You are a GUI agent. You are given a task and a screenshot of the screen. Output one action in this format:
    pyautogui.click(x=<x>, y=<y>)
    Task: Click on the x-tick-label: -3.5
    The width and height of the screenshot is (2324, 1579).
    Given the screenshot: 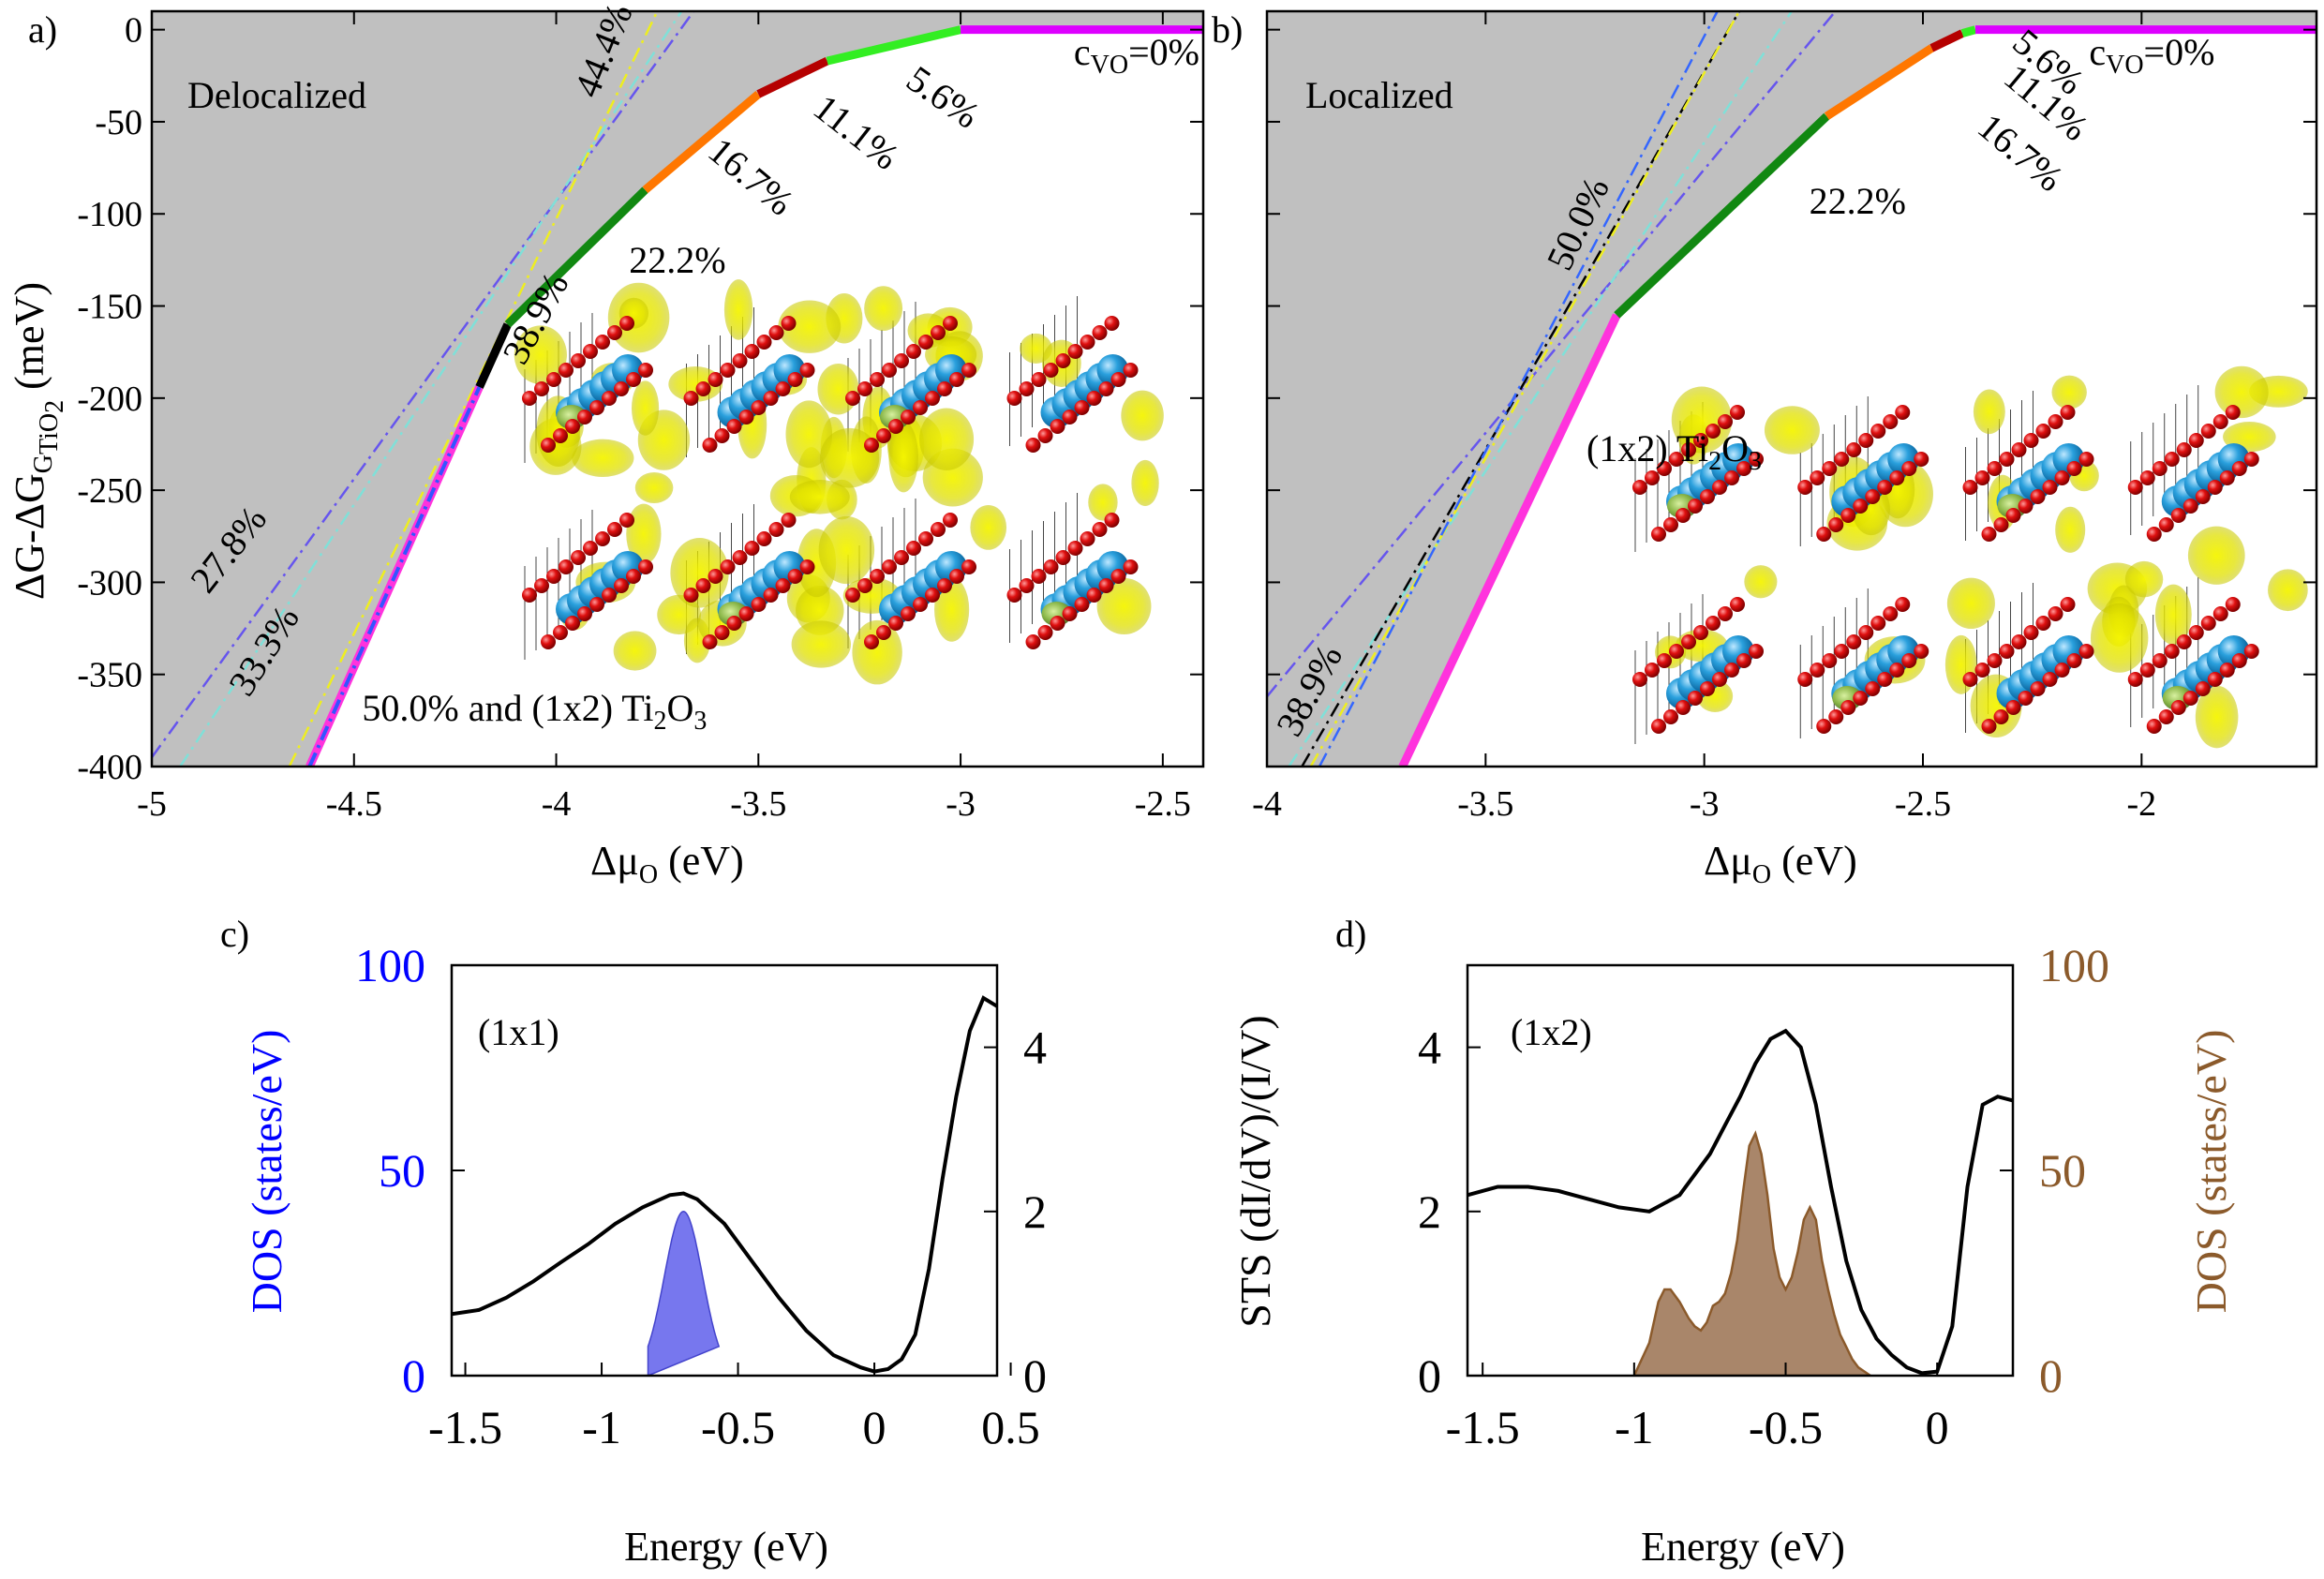 What is the action you would take?
    pyautogui.click(x=1485, y=804)
    